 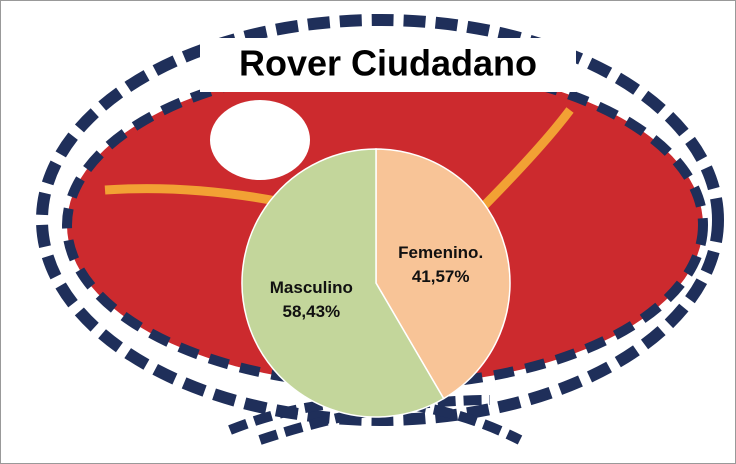 I want to click on title-box, so click(x=388, y=65).